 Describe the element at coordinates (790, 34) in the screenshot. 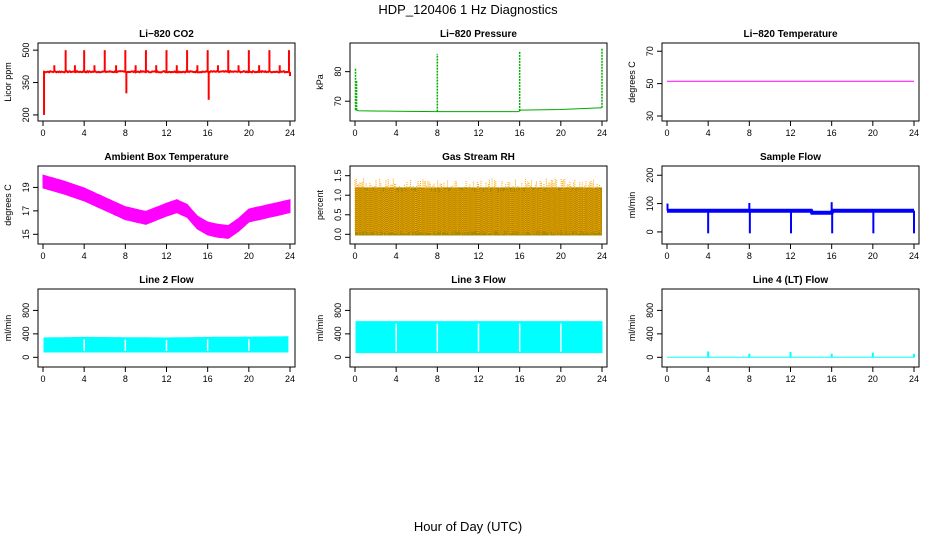

I see `chart-title: Li−820 Temperature` at that location.